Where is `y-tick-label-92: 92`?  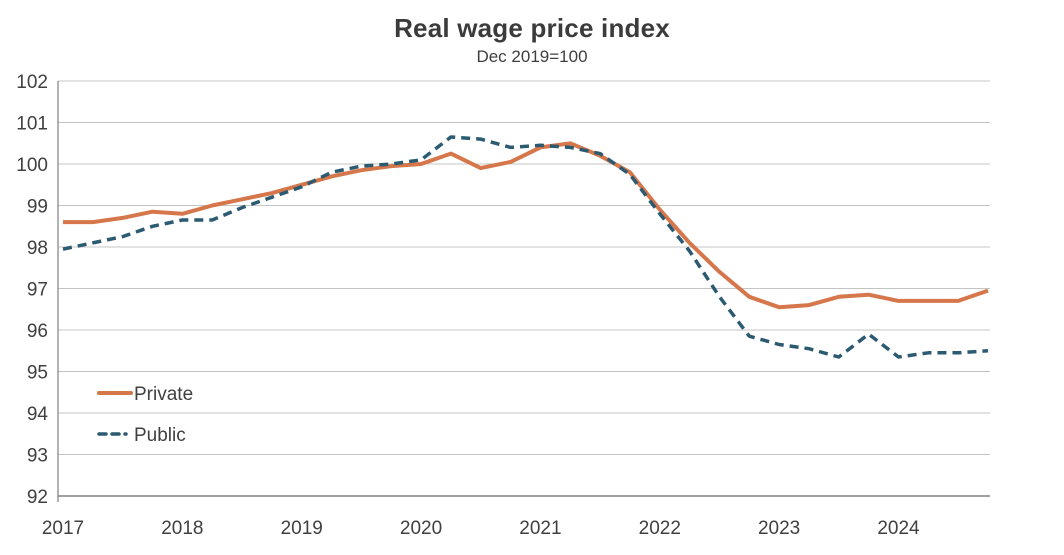
y-tick-label-92: 92 is located at coordinates (37, 497).